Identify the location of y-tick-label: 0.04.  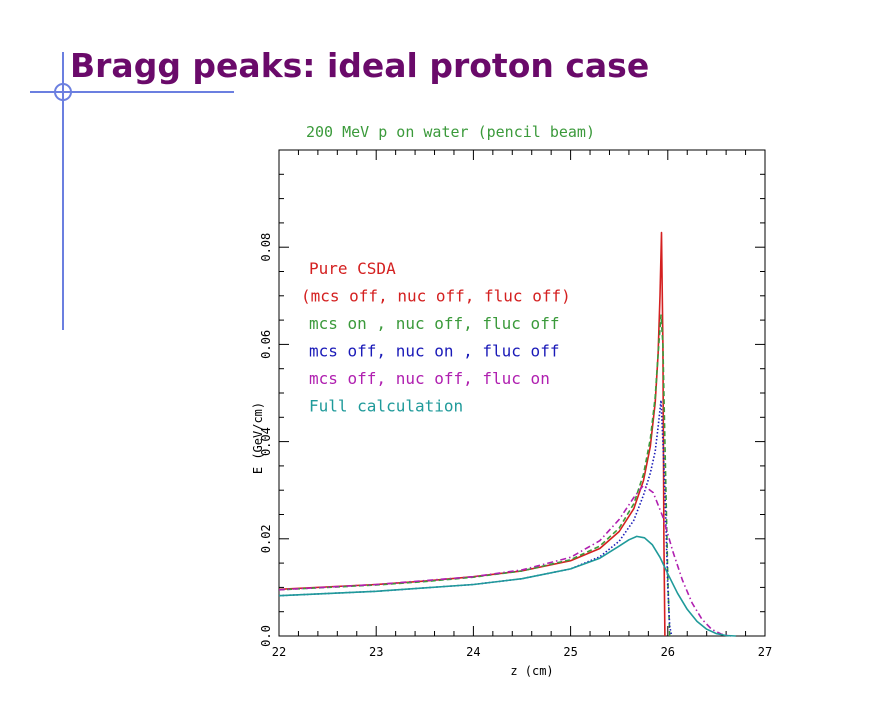
(266, 441).